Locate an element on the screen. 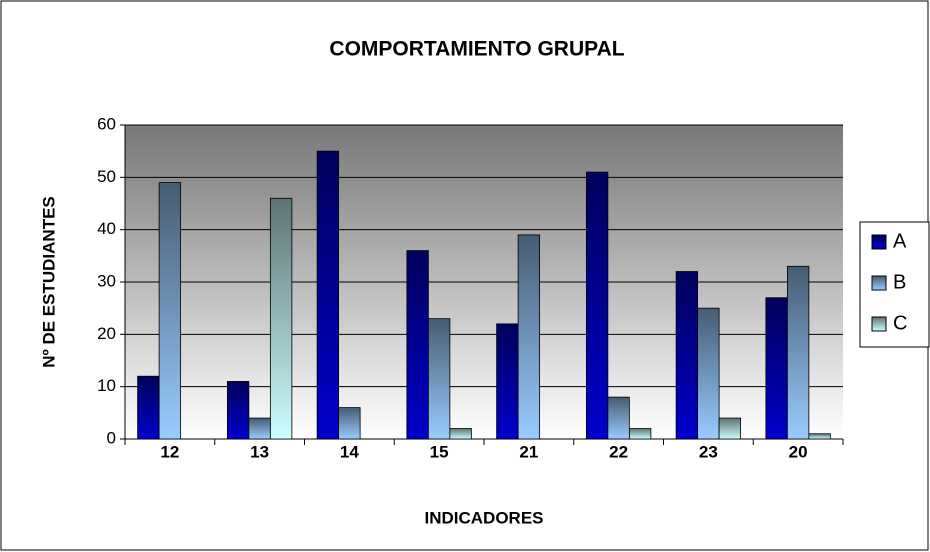 This screenshot has width=930, height=552. x-tick-label: 14 is located at coordinates (349, 451).